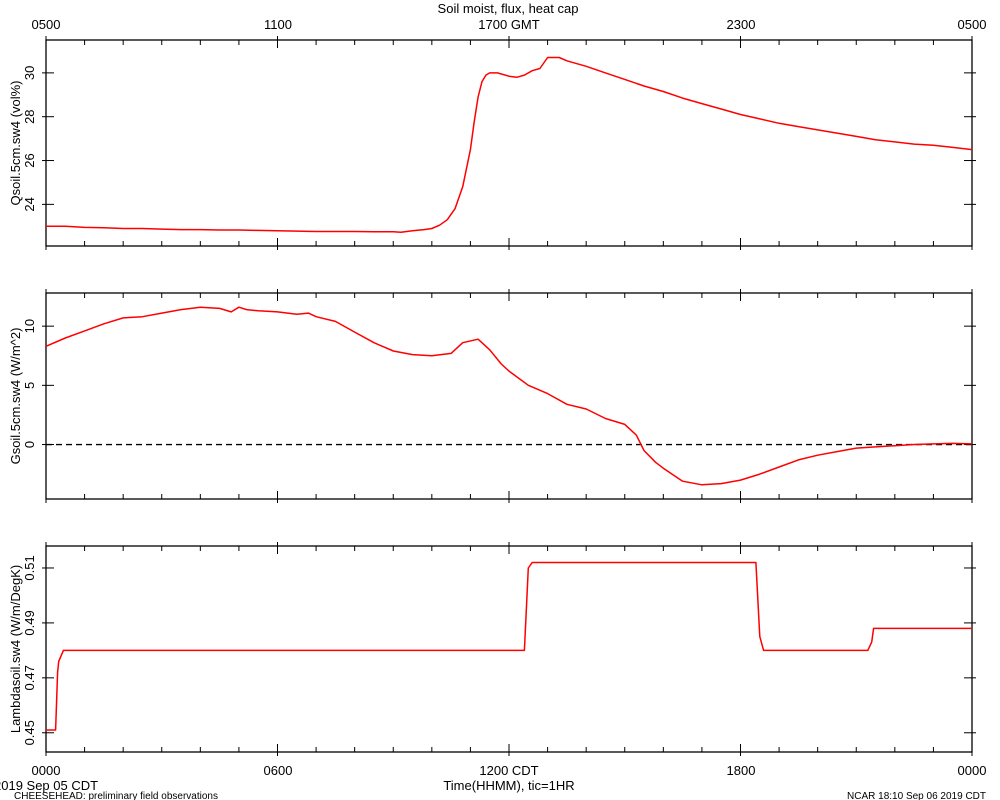 The width and height of the screenshot is (1000, 800). What do you see at coordinates (29, 567) in the screenshot?
I see `y-tick-label: 0.51` at bounding box center [29, 567].